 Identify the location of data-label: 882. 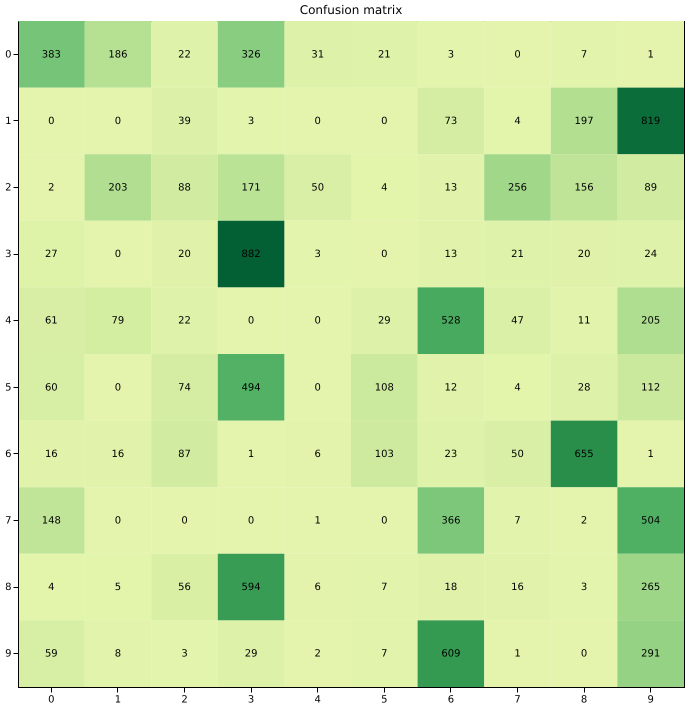
(251, 254).